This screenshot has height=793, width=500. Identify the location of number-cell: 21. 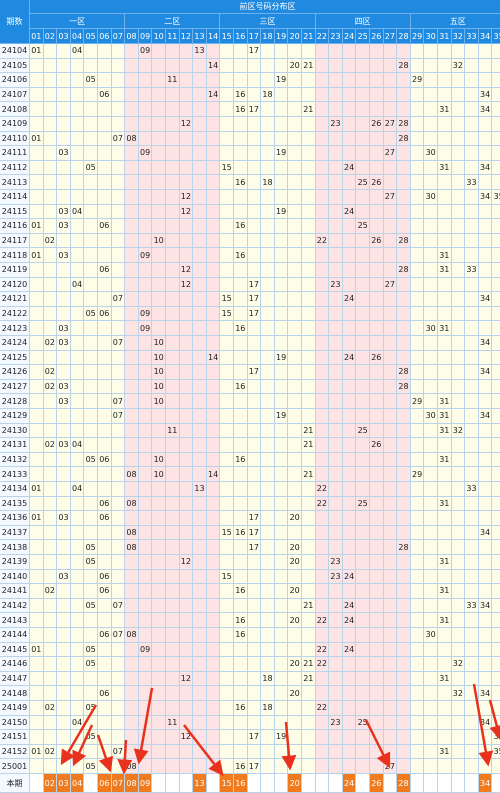
(309, 474).